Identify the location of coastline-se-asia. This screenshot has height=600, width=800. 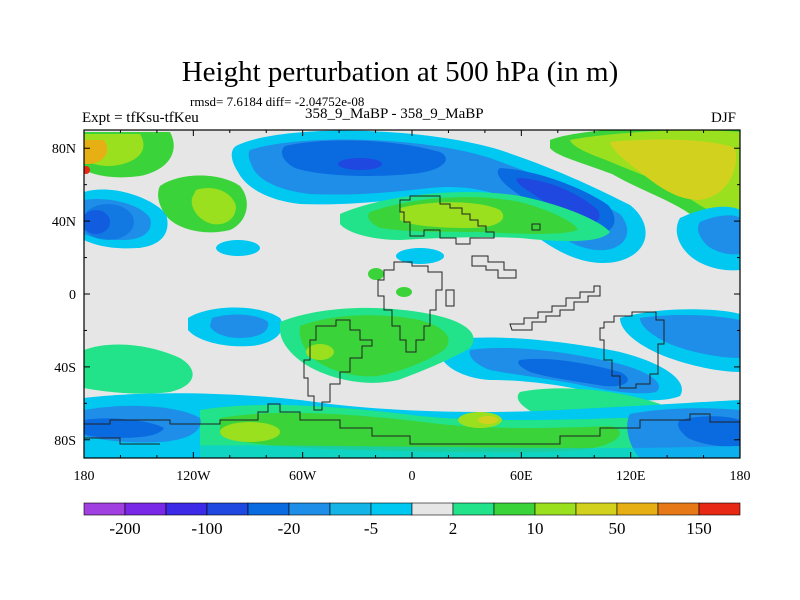
(555, 308).